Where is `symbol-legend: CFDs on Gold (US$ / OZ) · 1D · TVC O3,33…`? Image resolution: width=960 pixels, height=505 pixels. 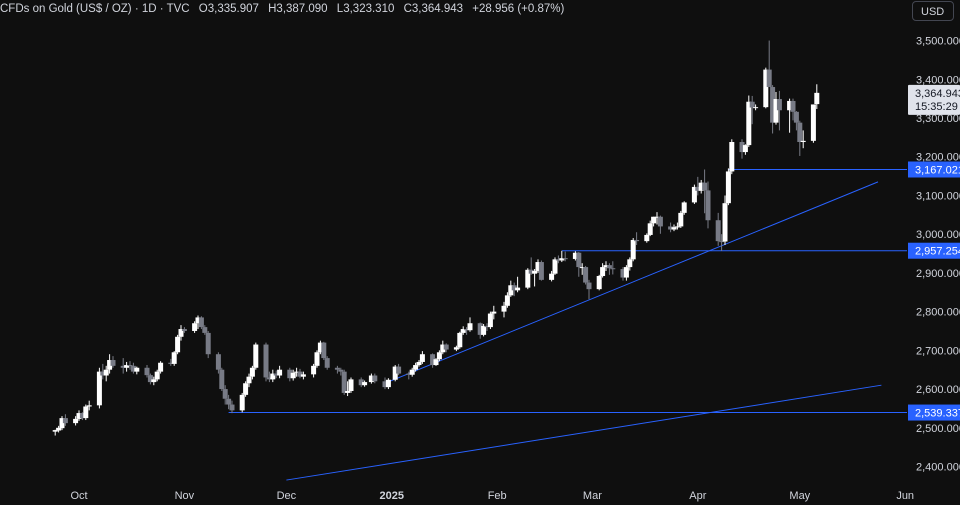
symbol-legend: CFDs on Gold (US$ / OZ) · 1D · TVC O3,33… is located at coordinates (282, 9).